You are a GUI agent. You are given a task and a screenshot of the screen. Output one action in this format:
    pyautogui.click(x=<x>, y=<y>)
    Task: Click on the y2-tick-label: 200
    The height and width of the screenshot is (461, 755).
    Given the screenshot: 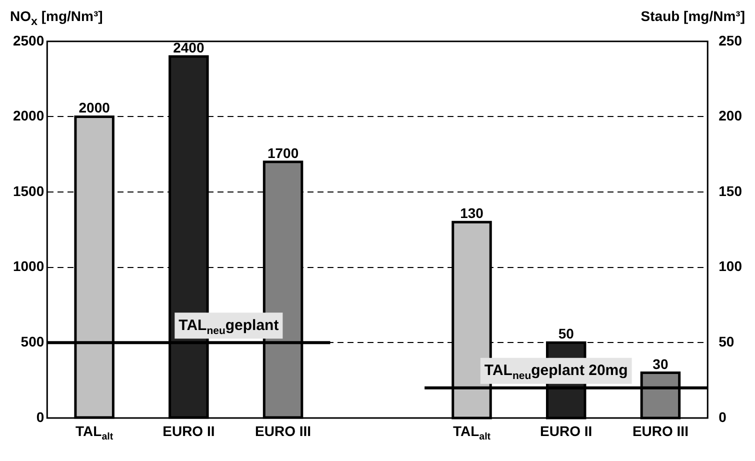 What is the action you would take?
    pyautogui.click(x=730, y=116)
    